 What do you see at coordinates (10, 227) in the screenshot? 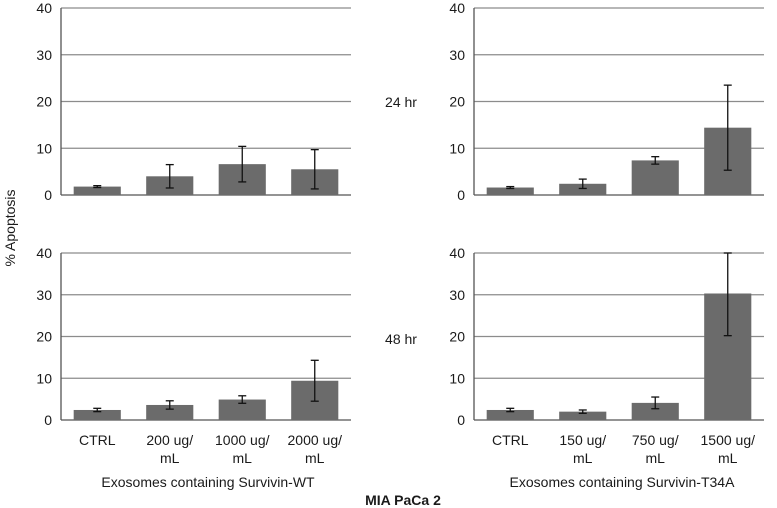
I see `y-axis-label: % Apoptosis` at bounding box center [10, 227].